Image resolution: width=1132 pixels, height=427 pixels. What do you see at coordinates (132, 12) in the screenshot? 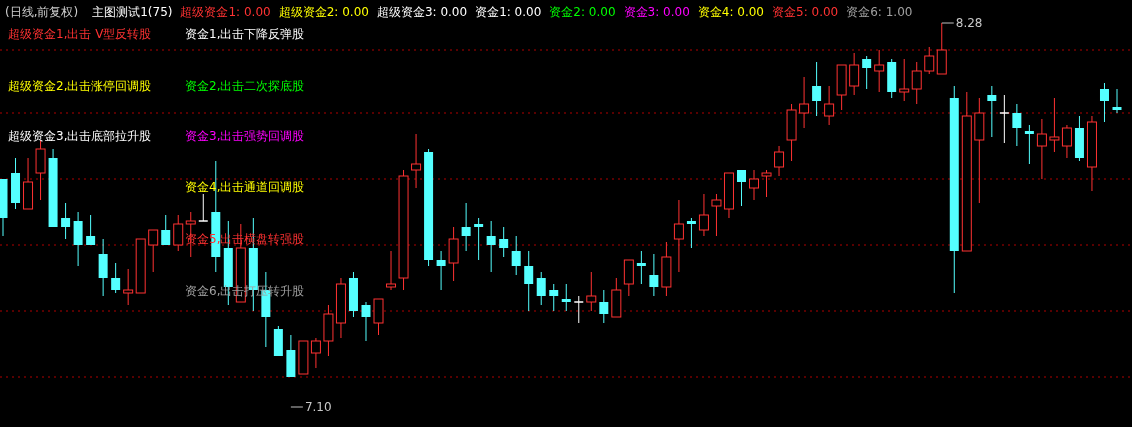
I see `text: 主图测试1(75)` at bounding box center [132, 12].